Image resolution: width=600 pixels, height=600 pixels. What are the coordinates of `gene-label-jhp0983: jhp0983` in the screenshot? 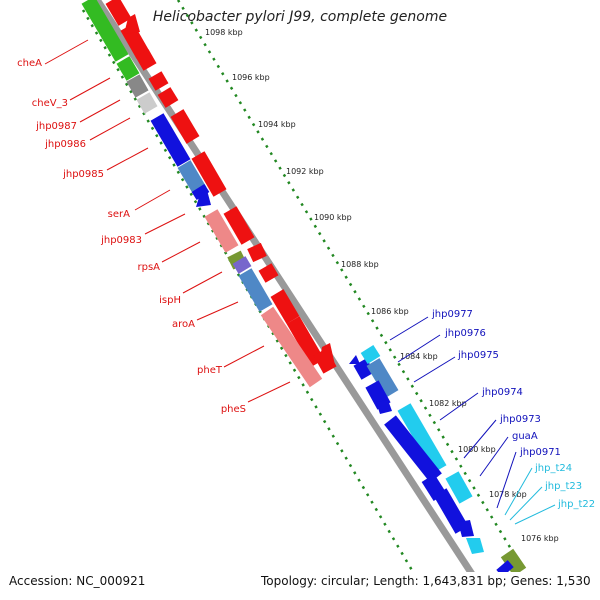 It's located at (121, 240).